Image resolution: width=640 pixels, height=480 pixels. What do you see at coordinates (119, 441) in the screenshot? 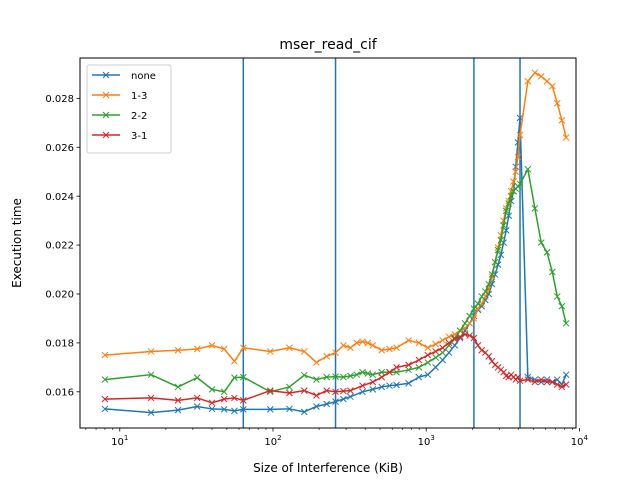
I see `x-tick-label-0: 10¹` at bounding box center [119, 441].